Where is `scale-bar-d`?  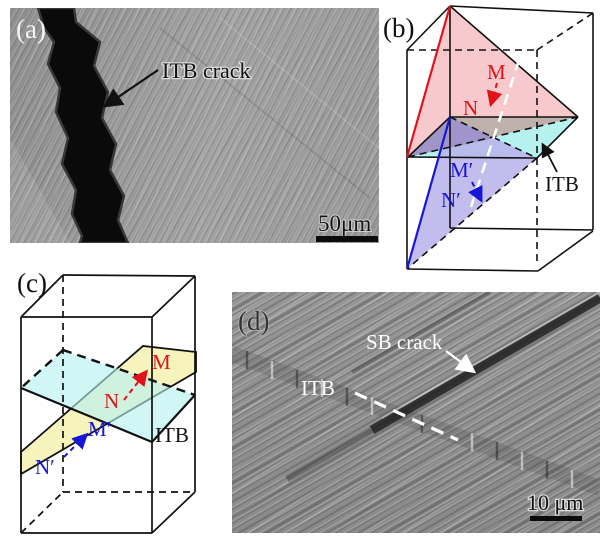 scale-bar-d is located at coordinates (556, 518).